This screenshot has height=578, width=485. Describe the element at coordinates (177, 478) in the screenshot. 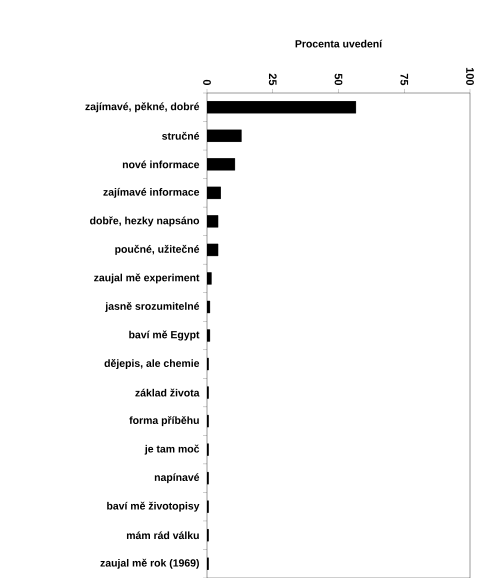

I see `y-tick-label: napínavé` at that location.